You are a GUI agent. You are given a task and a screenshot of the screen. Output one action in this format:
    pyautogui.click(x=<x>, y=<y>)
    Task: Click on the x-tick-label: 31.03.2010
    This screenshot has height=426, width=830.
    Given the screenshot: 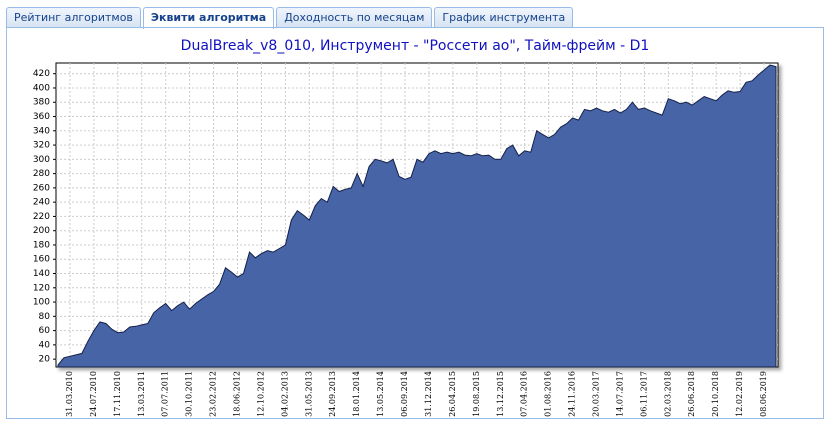 What is the action you would take?
    pyautogui.click(x=69, y=394)
    